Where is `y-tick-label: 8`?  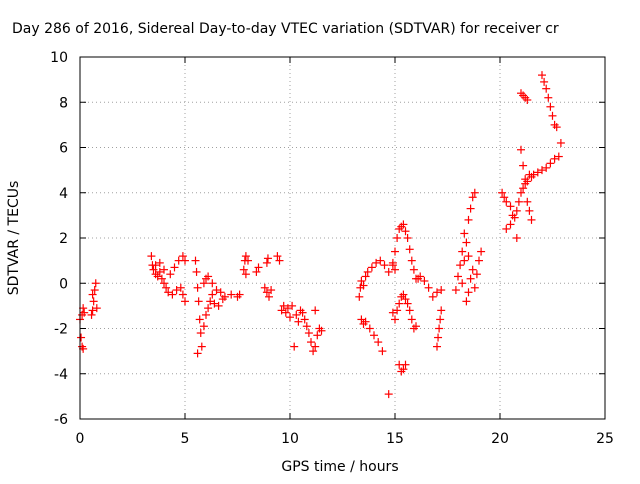
y-tick-label: 8 is located at coordinates (63, 103).